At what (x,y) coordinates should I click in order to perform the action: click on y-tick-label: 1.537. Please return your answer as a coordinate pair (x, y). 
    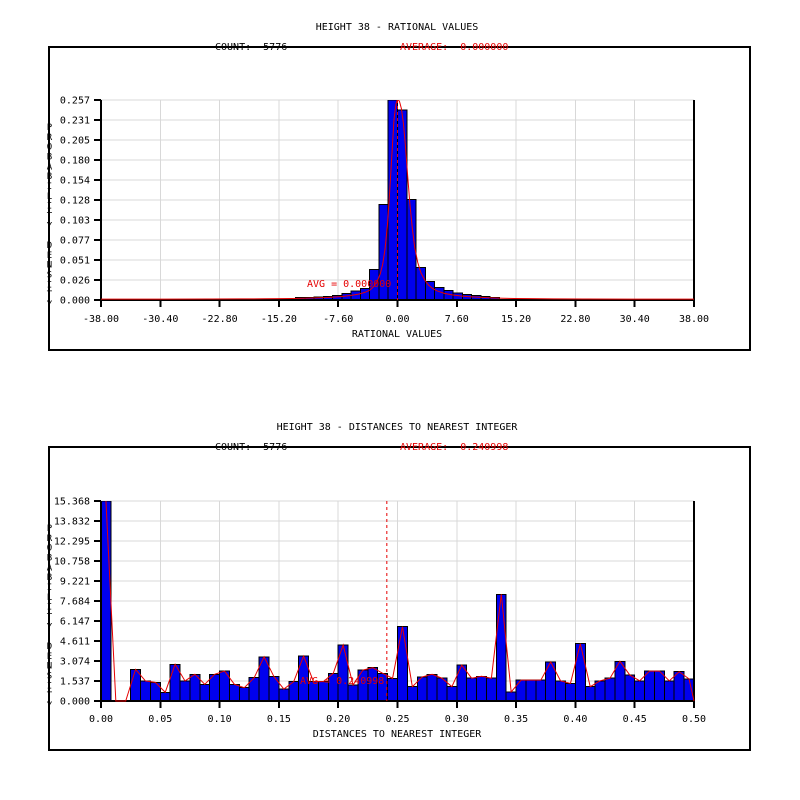
    Looking at the image, I should click on (75, 682).